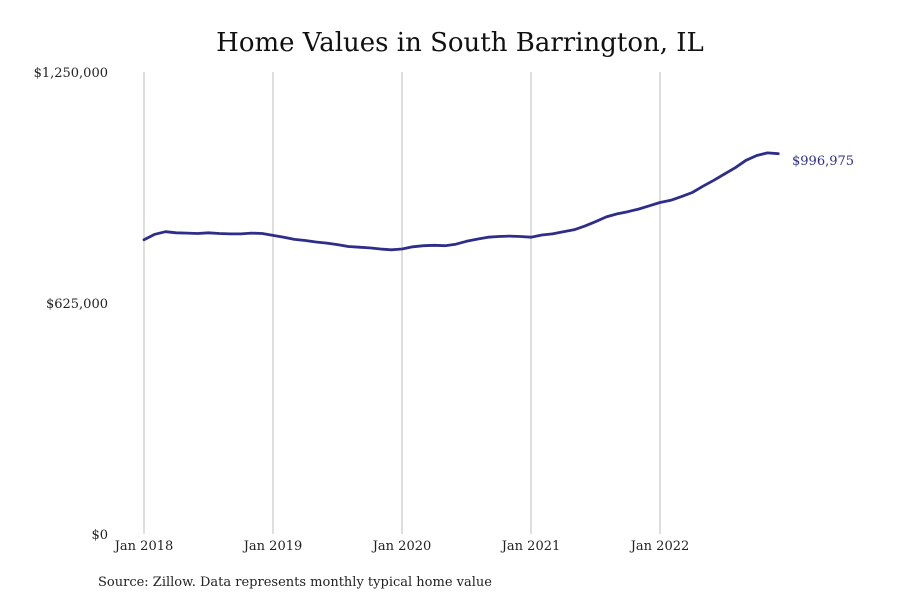  I want to click on chart-title: Home Values in South Barrington, IL, so click(460, 43).